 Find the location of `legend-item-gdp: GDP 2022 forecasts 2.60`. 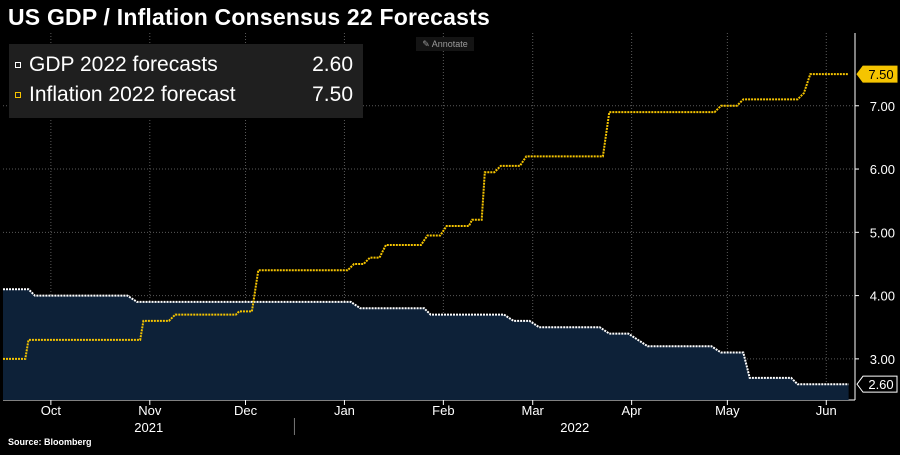

legend-item-gdp: GDP 2022 forecasts 2.60 is located at coordinates (186, 65).